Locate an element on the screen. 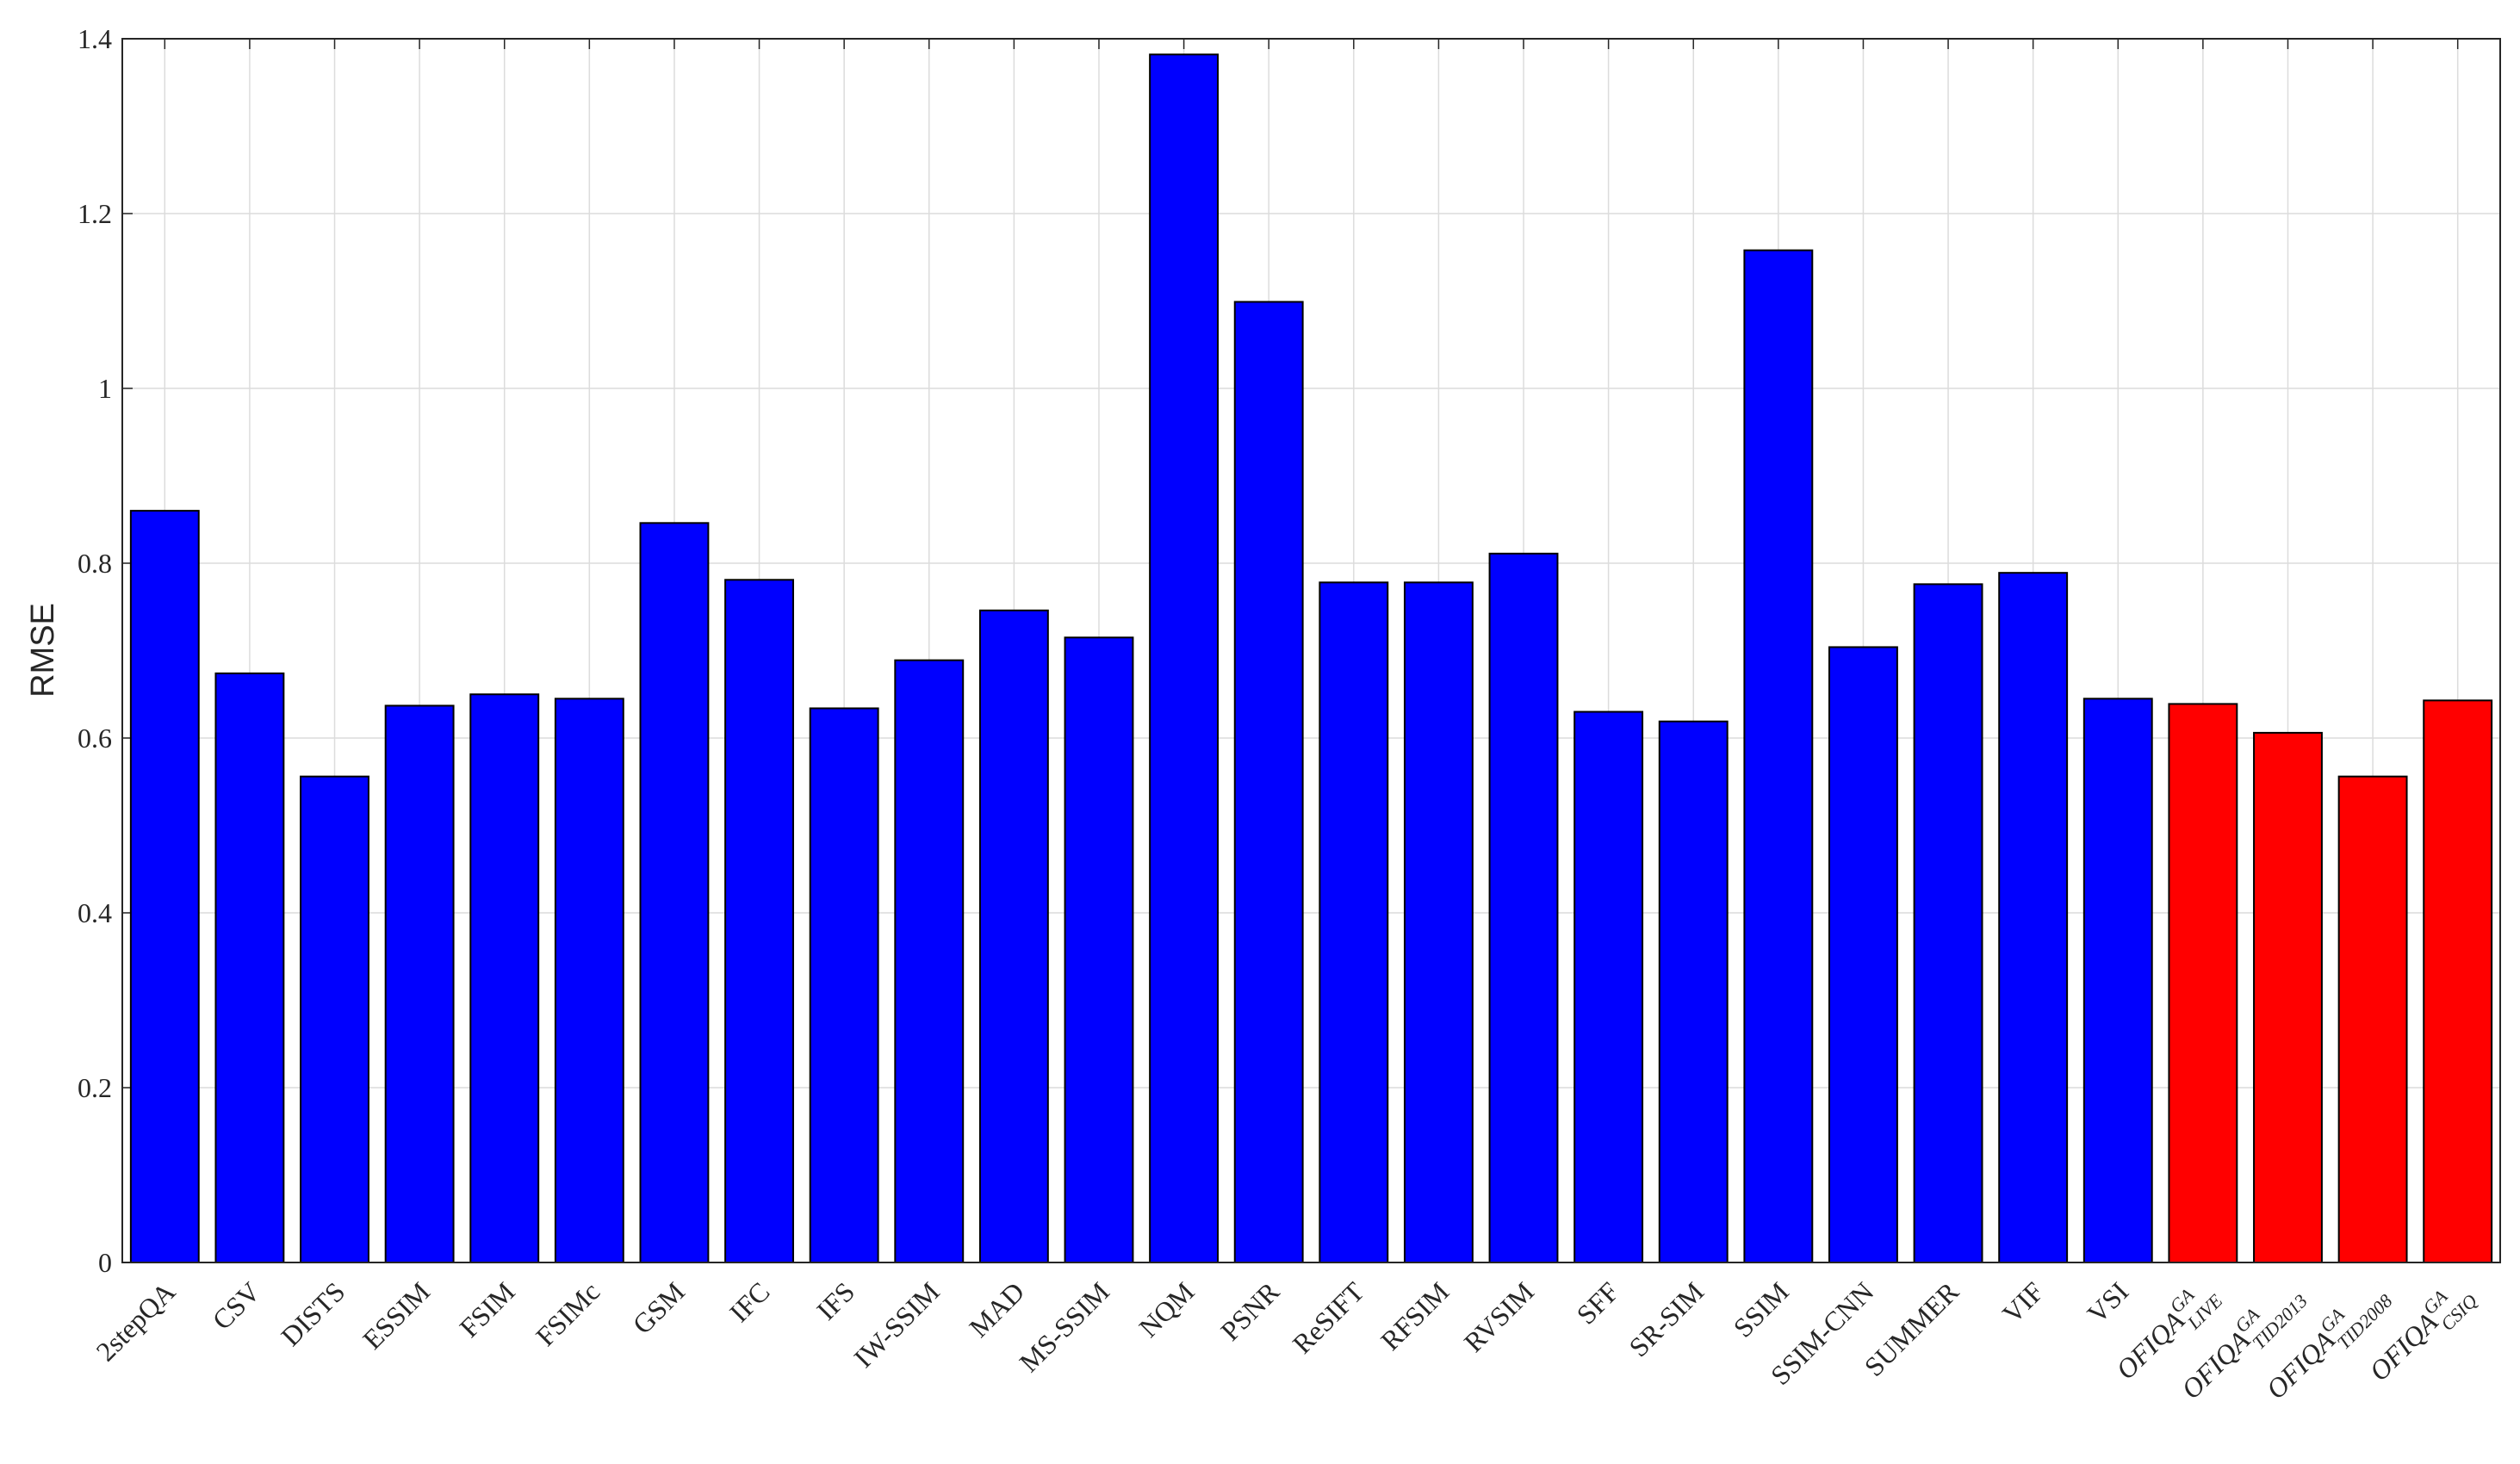  x-tick-label: SSIM is located at coordinates (1762, 1309).